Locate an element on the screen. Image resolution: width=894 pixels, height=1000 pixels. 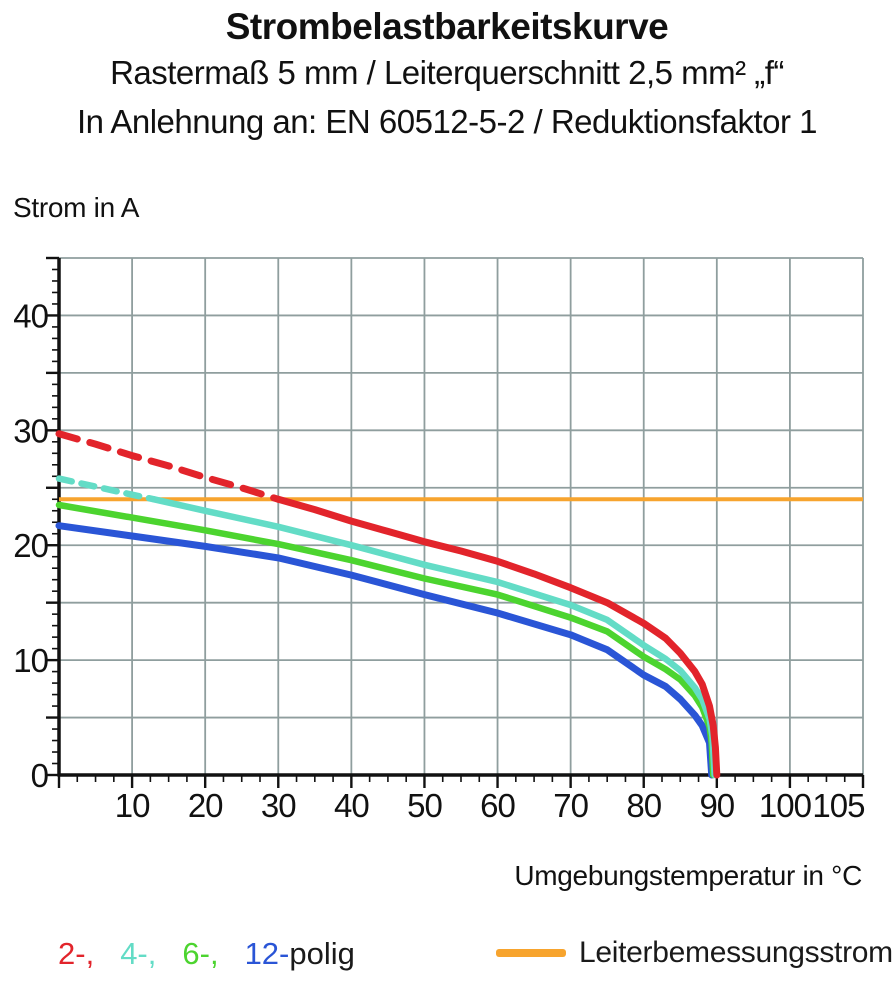
x-tick-label: 80 is located at coordinates (643, 805).